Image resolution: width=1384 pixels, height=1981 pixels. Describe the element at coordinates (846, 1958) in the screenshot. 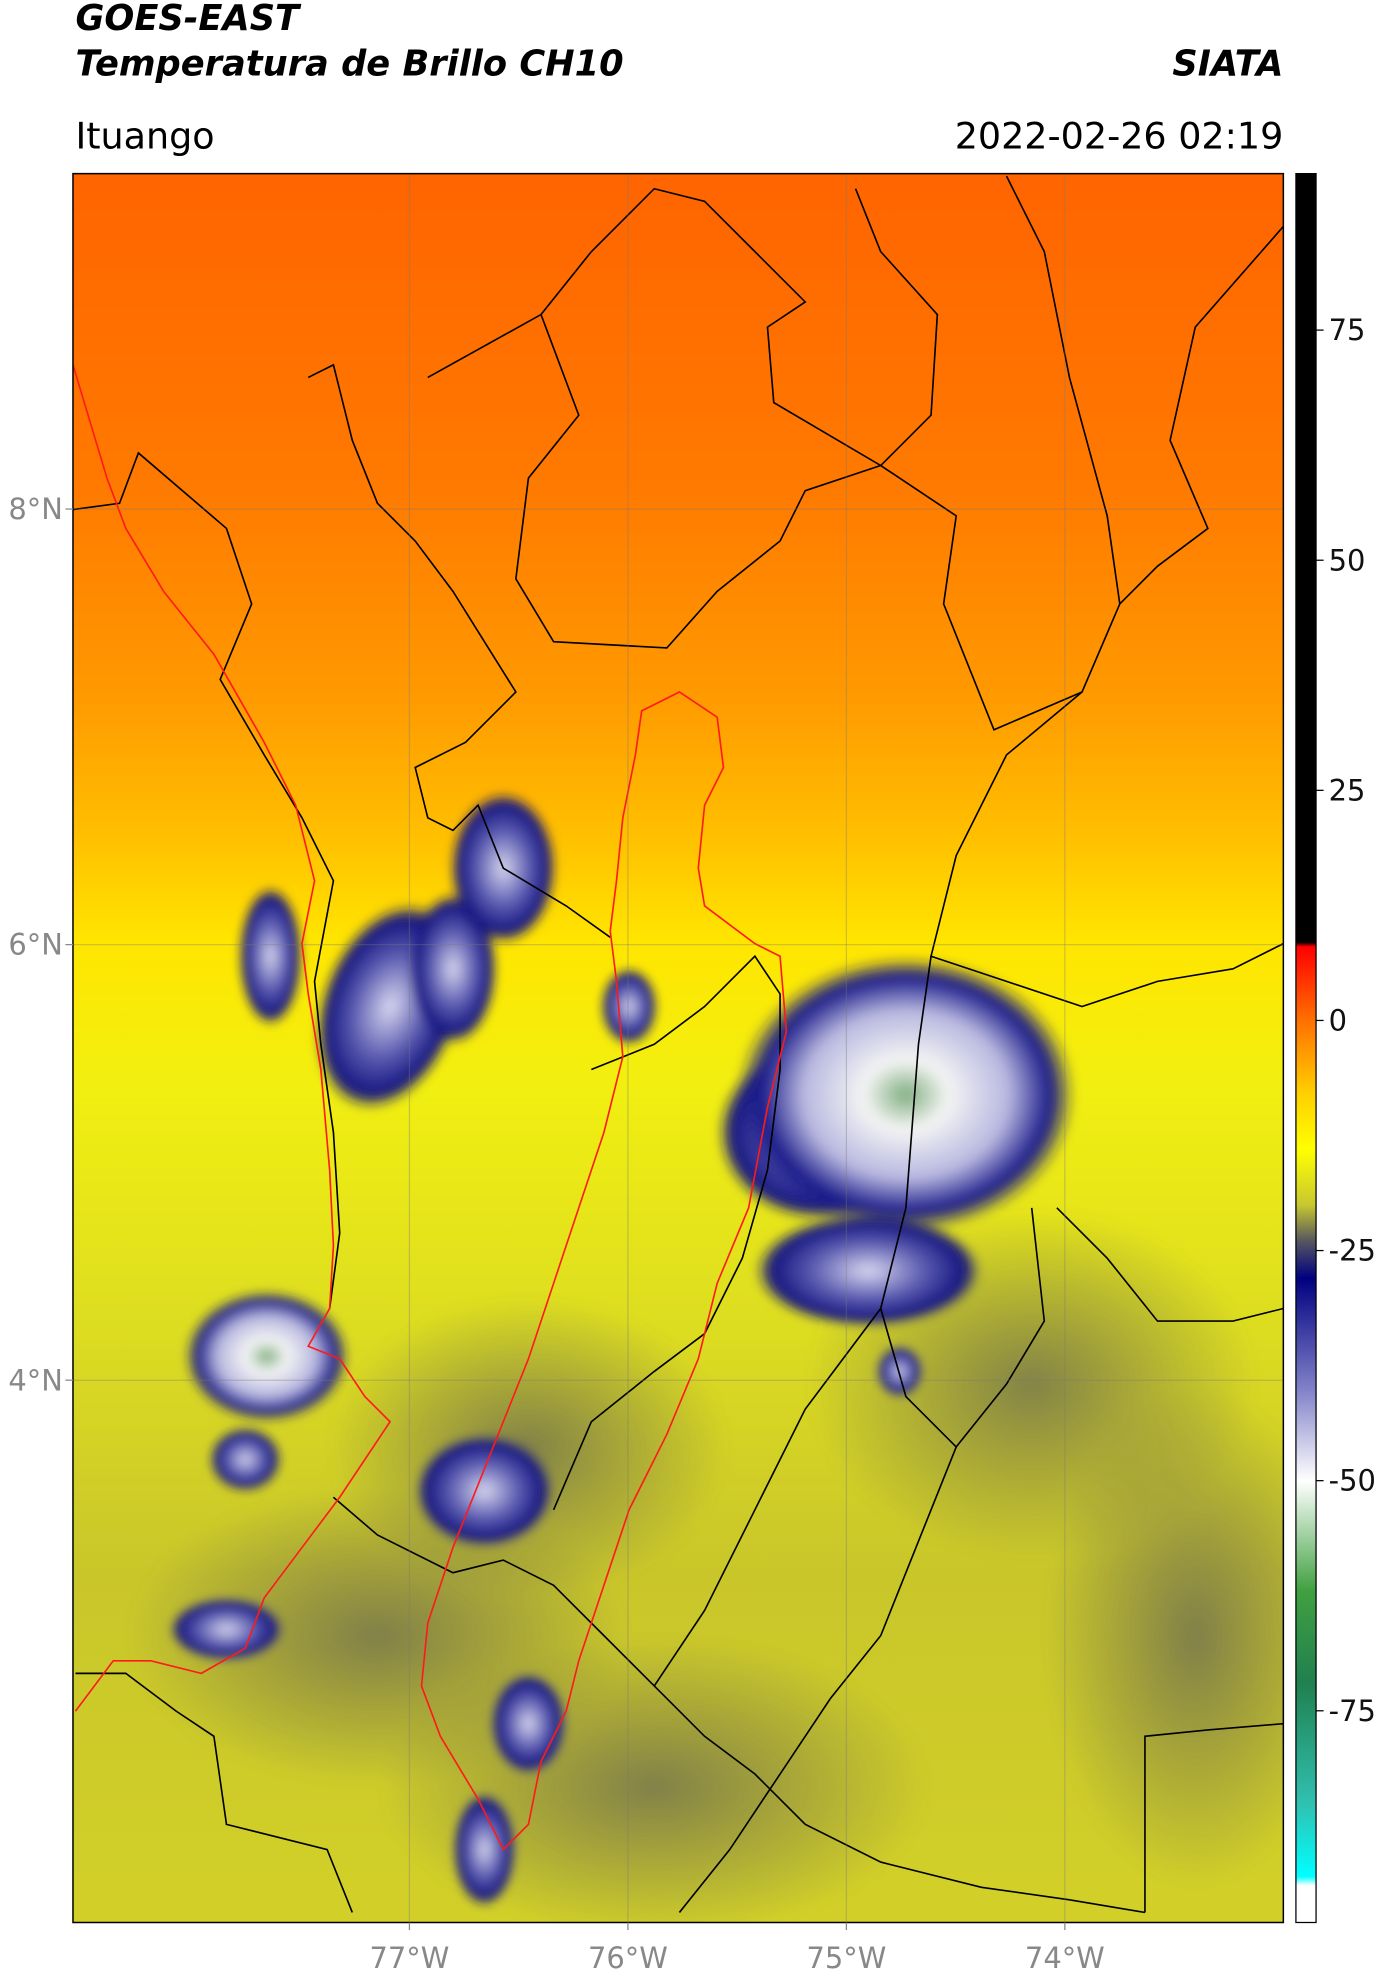

I see `lon-label: 75°W` at that location.